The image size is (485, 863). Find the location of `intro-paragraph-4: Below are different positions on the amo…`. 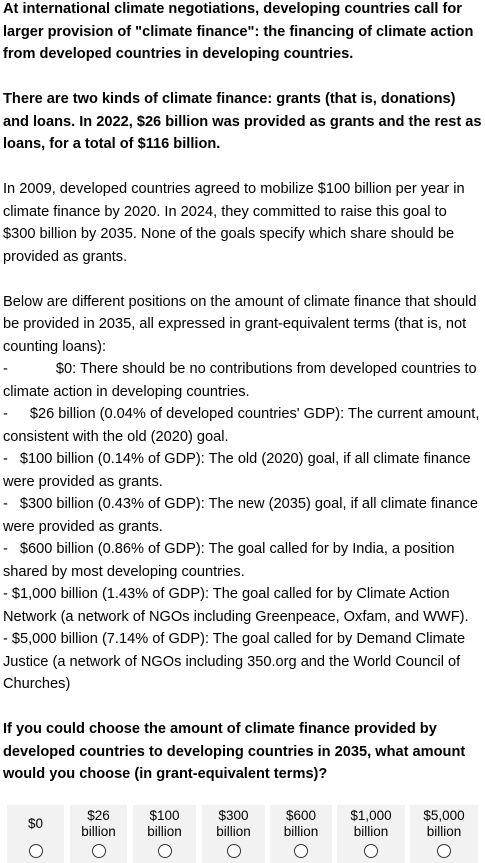

intro-paragraph-4: Below are different positions on the amo… is located at coordinates (240, 324).